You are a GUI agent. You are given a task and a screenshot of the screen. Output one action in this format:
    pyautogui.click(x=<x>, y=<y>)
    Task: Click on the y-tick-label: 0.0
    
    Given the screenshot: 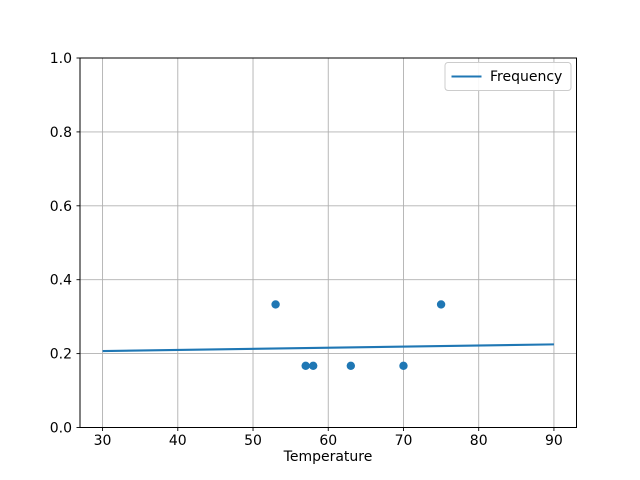 What is the action you would take?
    pyautogui.click(x=61, y=429)
    